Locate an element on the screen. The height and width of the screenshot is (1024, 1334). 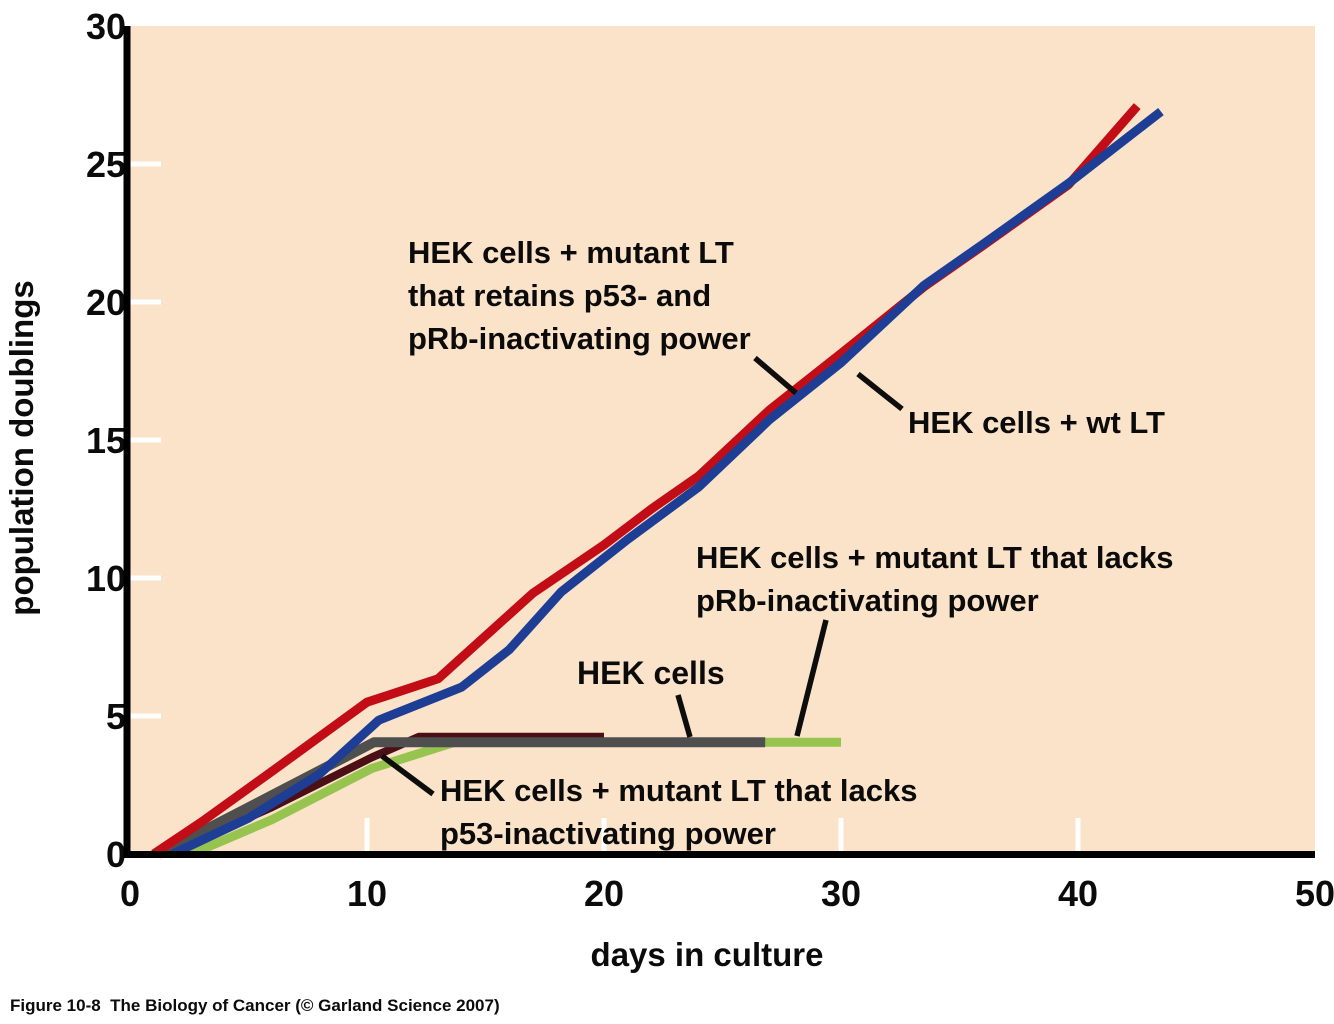
x-tick-label-50: 50 is located at coordinates (1314, 893).